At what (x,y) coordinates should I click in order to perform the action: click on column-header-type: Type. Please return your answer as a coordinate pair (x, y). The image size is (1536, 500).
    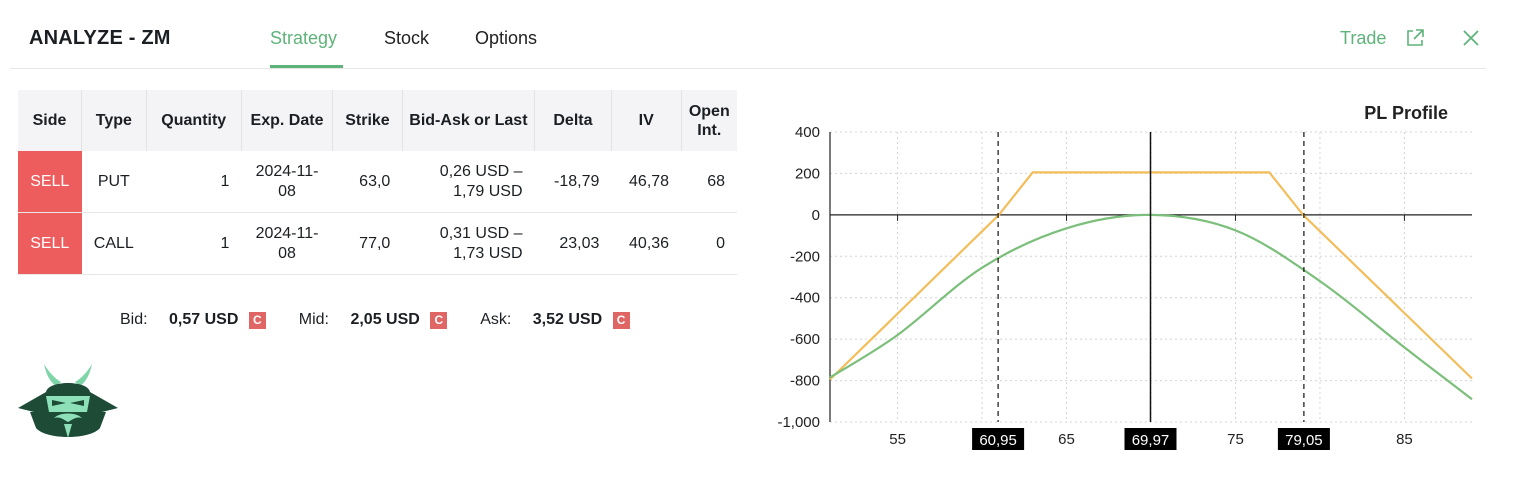
    Looking at the image, I should click on (114, 120).